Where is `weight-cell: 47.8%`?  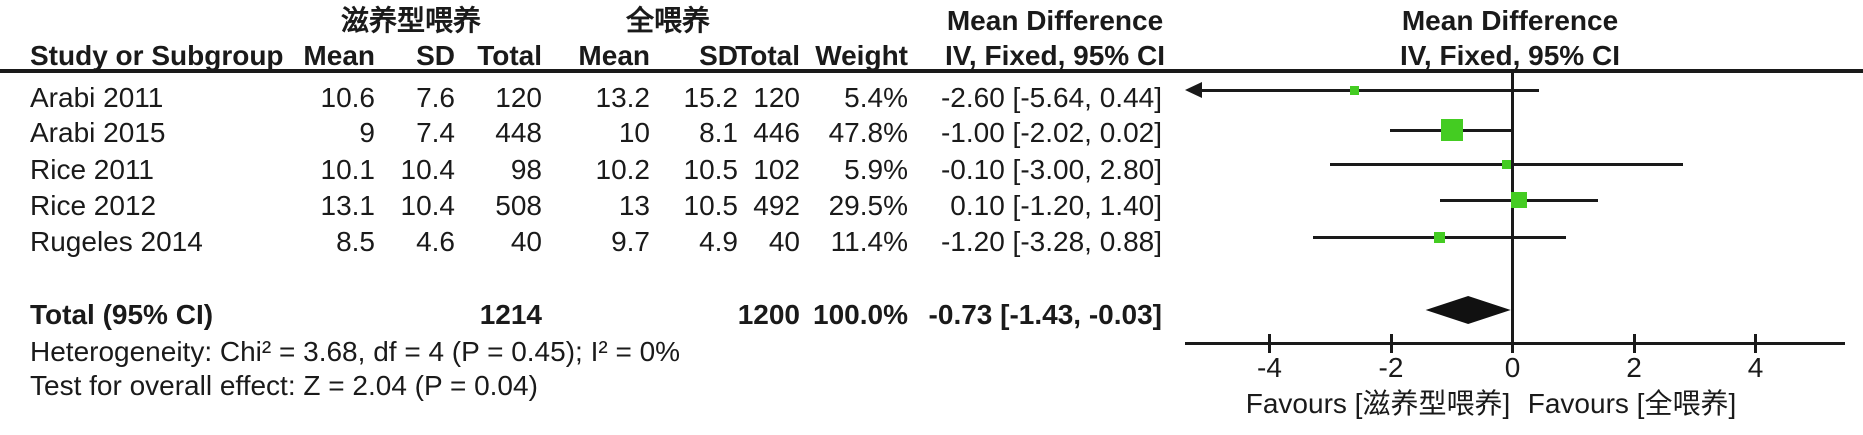
weight-cell: 47.8% is located at coordinates (868, 132).